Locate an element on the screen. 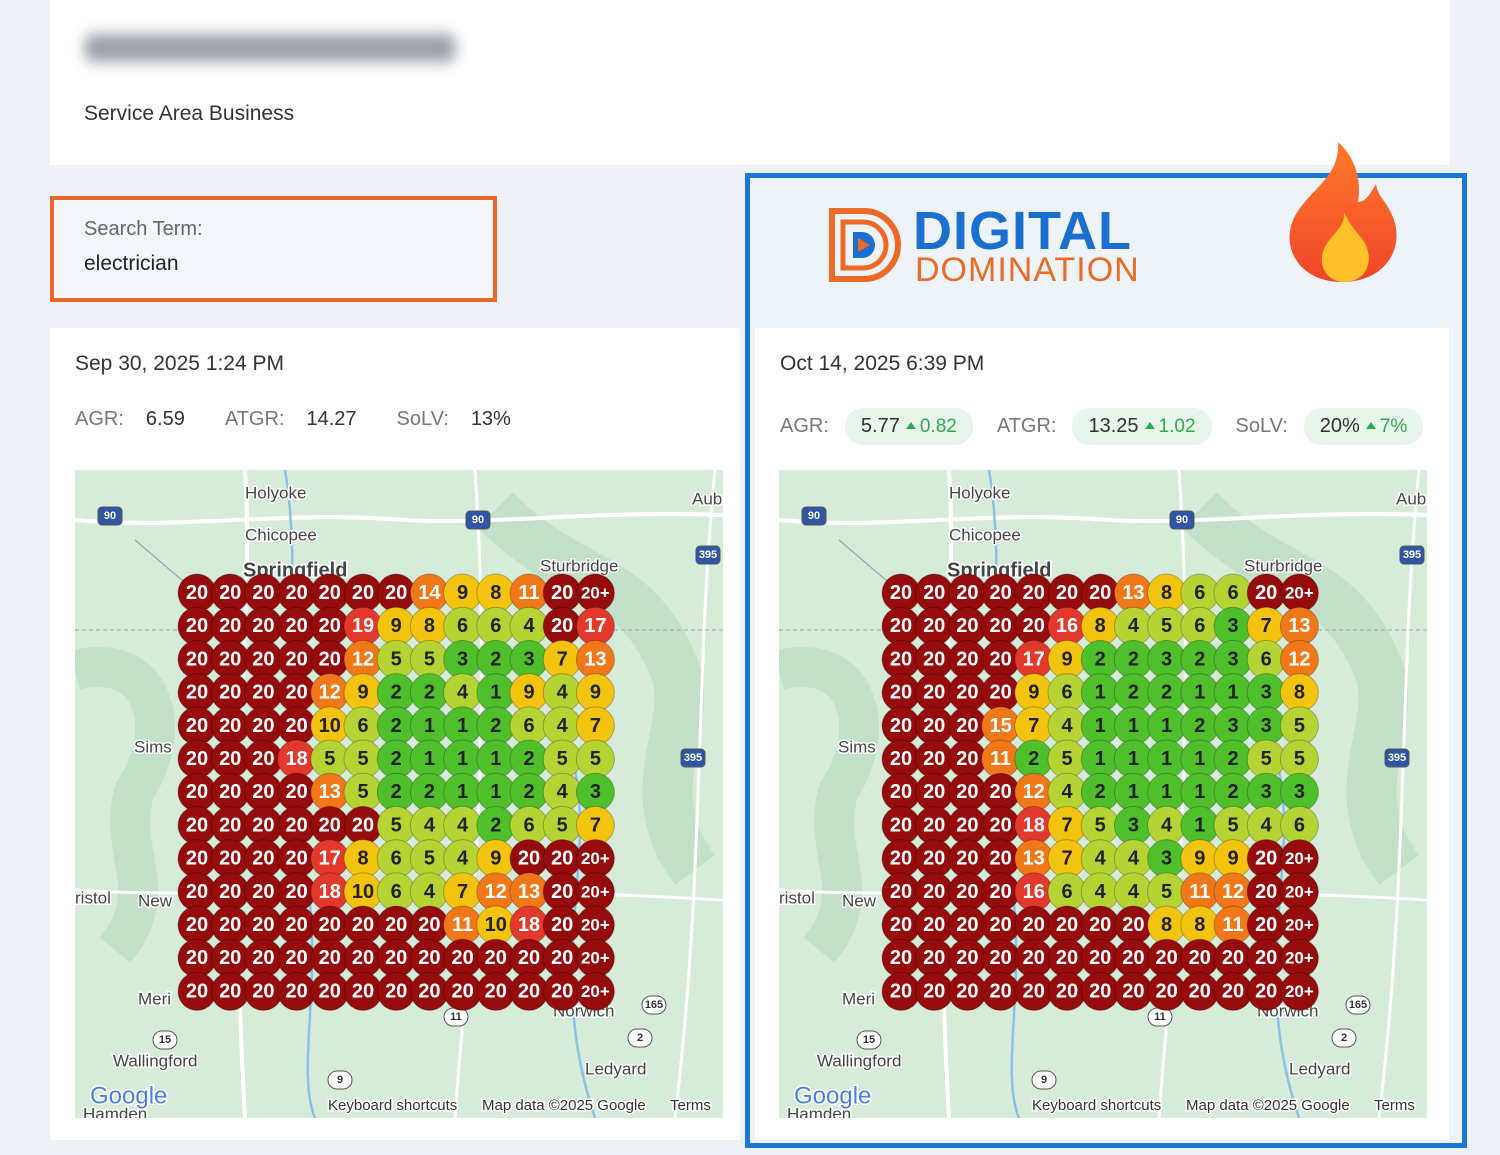 This screenshot has height=1155, width=1500. metrics-row: AGR: 5.77 0.82 ATGR: 13.25 1.02 SoLV: 20% 7% is located at coordinates (1113, 426).